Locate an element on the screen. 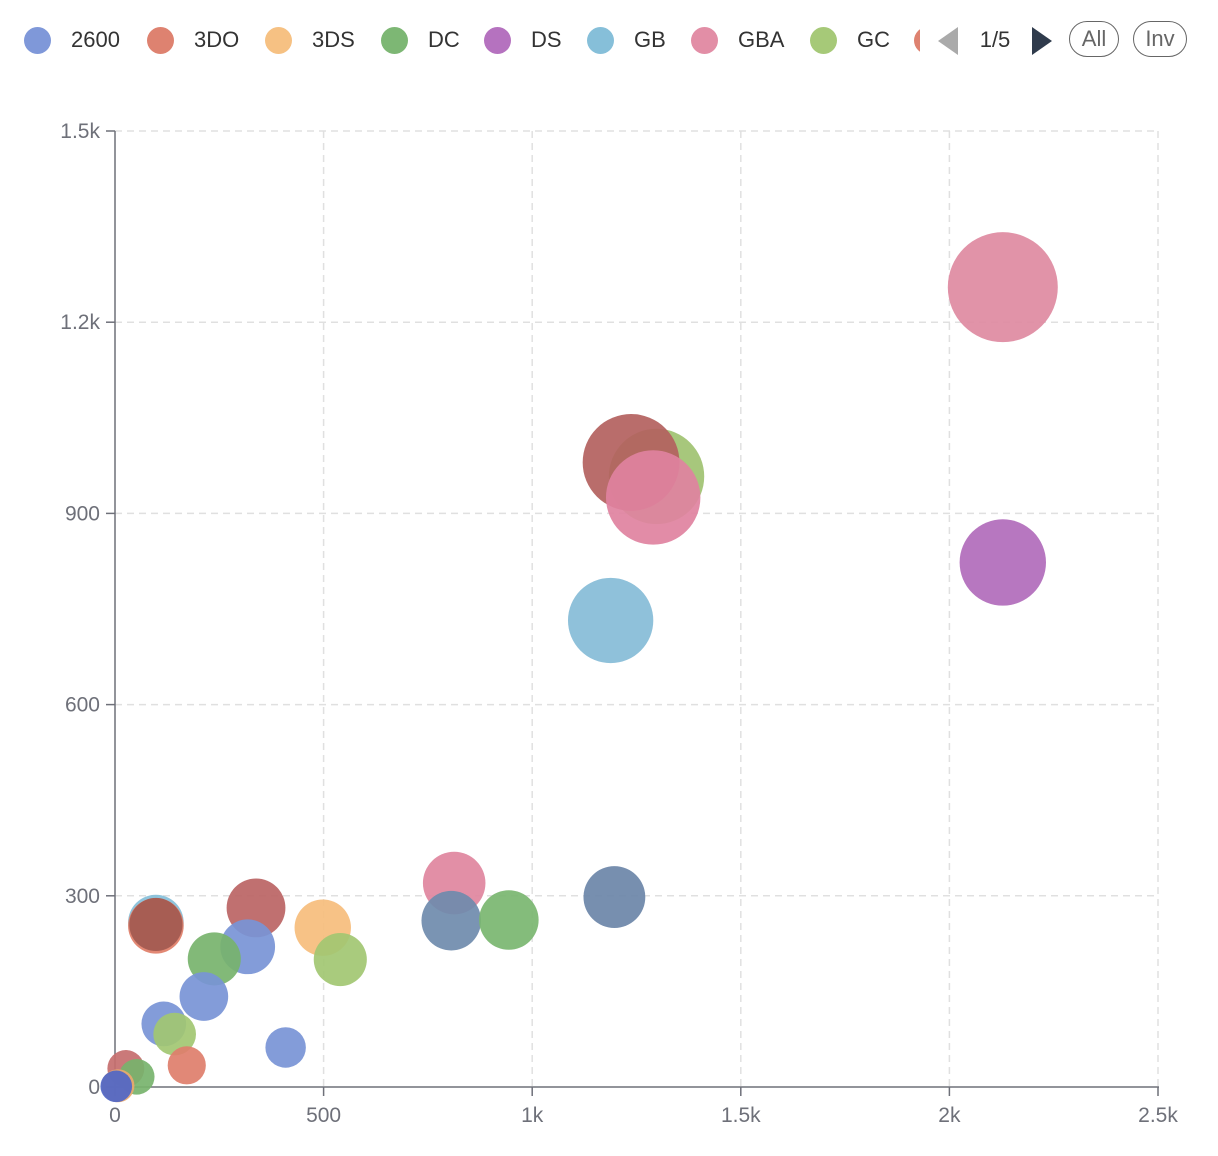 The width and height of the screenshot is (1218, 1156). legend-label: 2600 is located at coordinates (95, 39).